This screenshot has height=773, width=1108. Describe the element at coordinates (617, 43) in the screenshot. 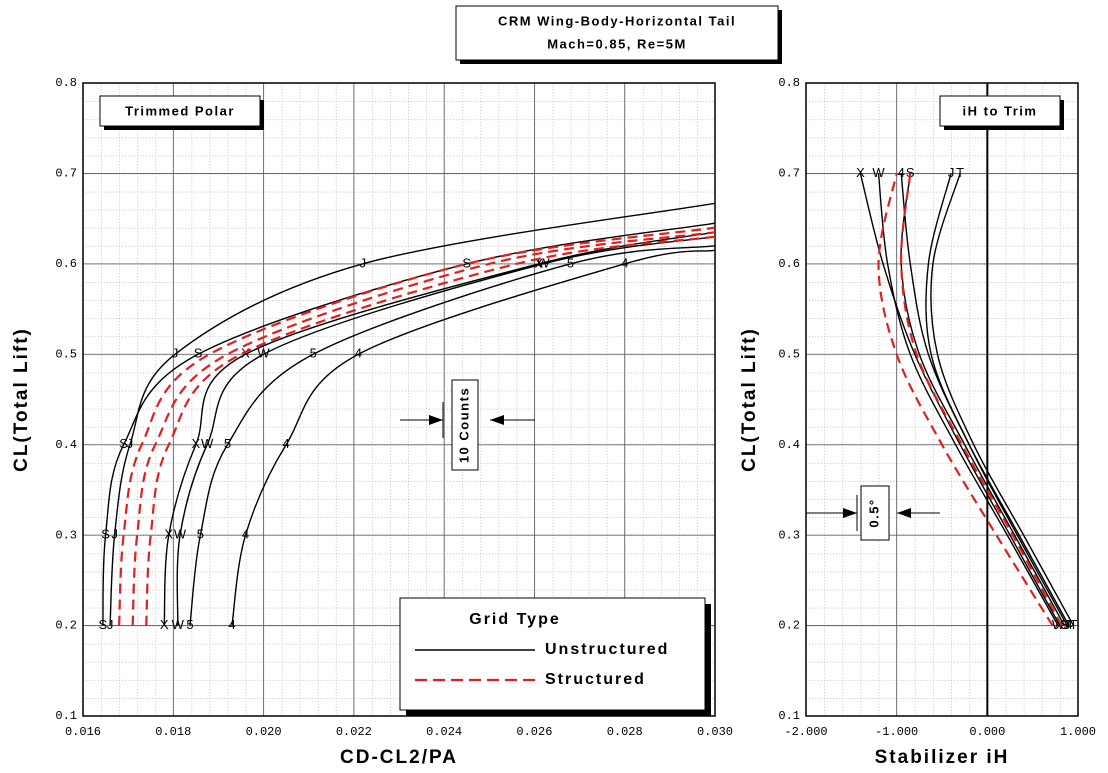

I see `chart-subtitle: Mach=0.85, Re=5M` at that location.